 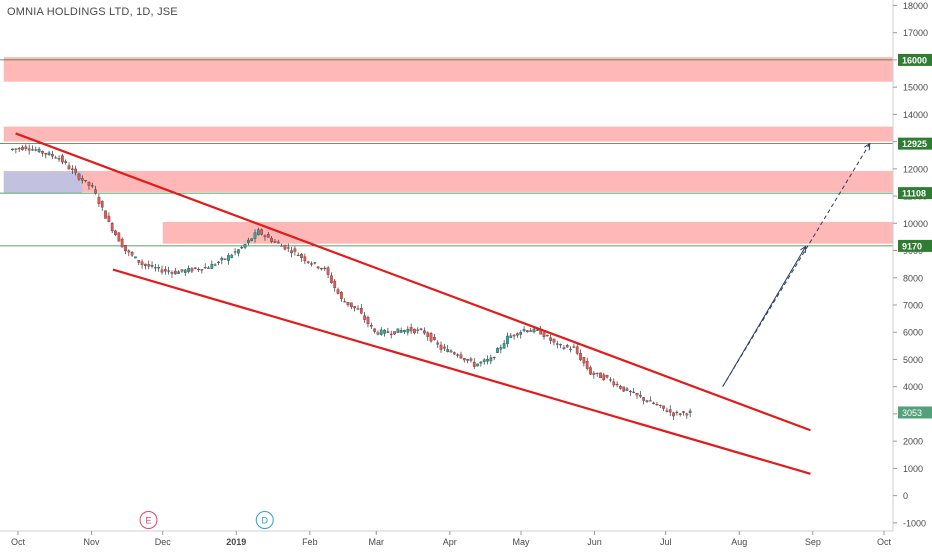 I want to click on chart-title: OMNIA HOLDINGS LTD, 1D, JSE, so click(x=92, y=12).